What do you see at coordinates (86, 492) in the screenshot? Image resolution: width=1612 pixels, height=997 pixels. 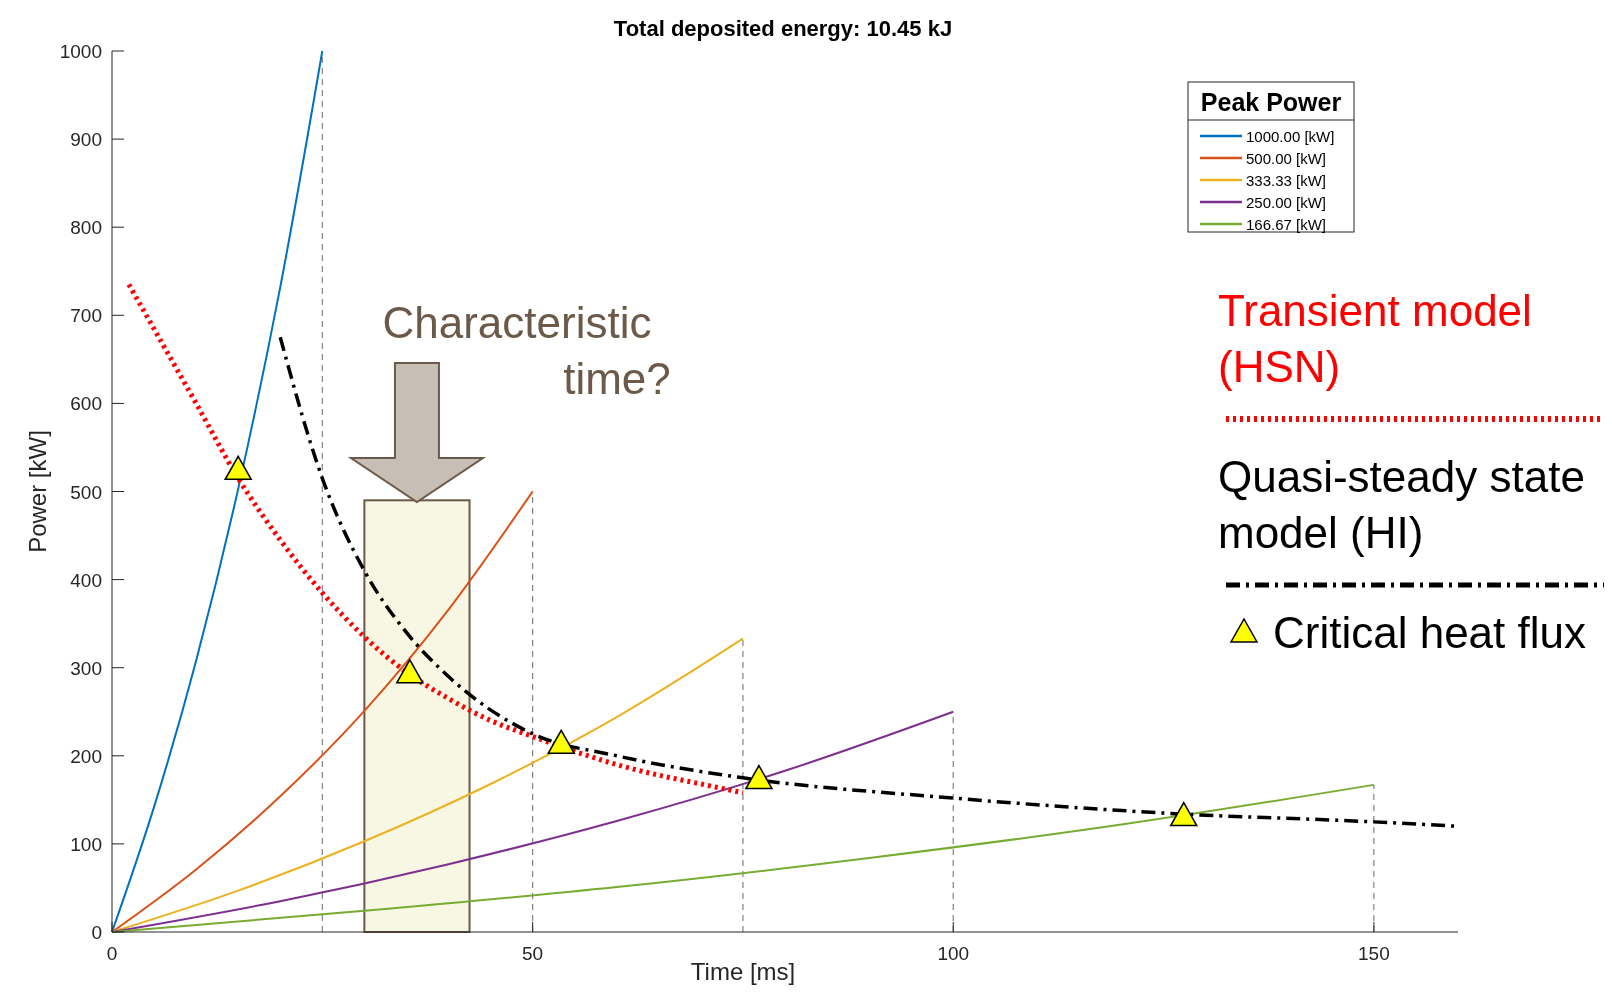 I see `y-tick-label: 500` at bounding box center [86, 492].